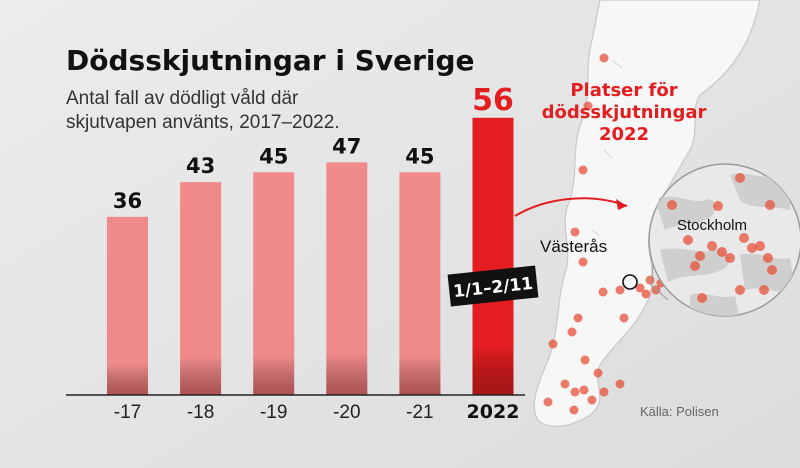 The height and width of the screenshot is (468, 800). I want to click on date-badge: 1/1–2/11, so click(493, 286).